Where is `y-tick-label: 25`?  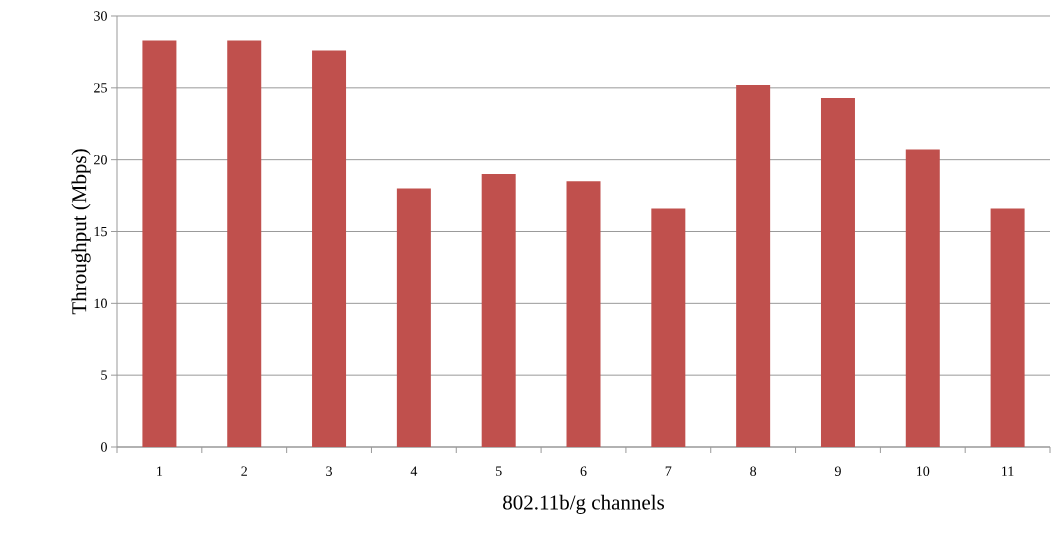
y-tick-label: 25 is located at coordinates (100, 88).